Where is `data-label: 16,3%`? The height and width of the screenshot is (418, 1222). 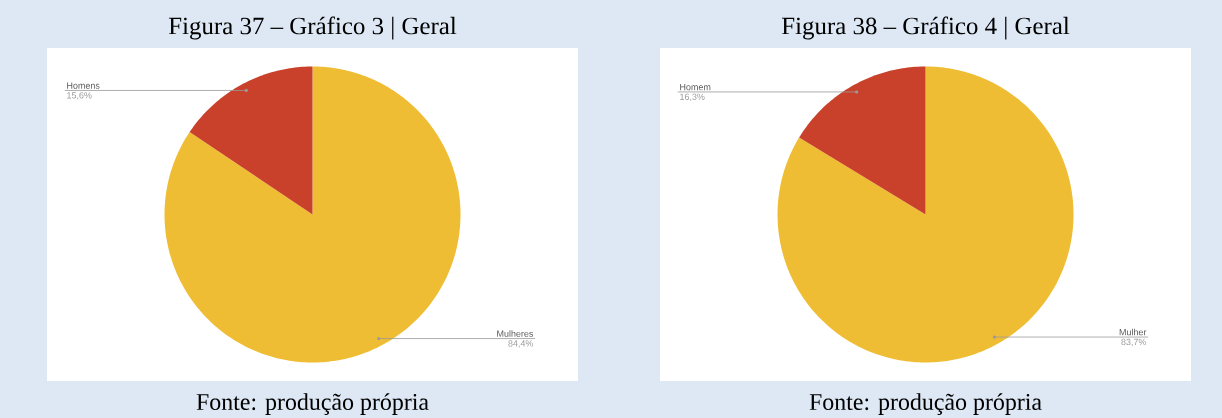
data-label: 16,3% is located at coordinates (692, 97).